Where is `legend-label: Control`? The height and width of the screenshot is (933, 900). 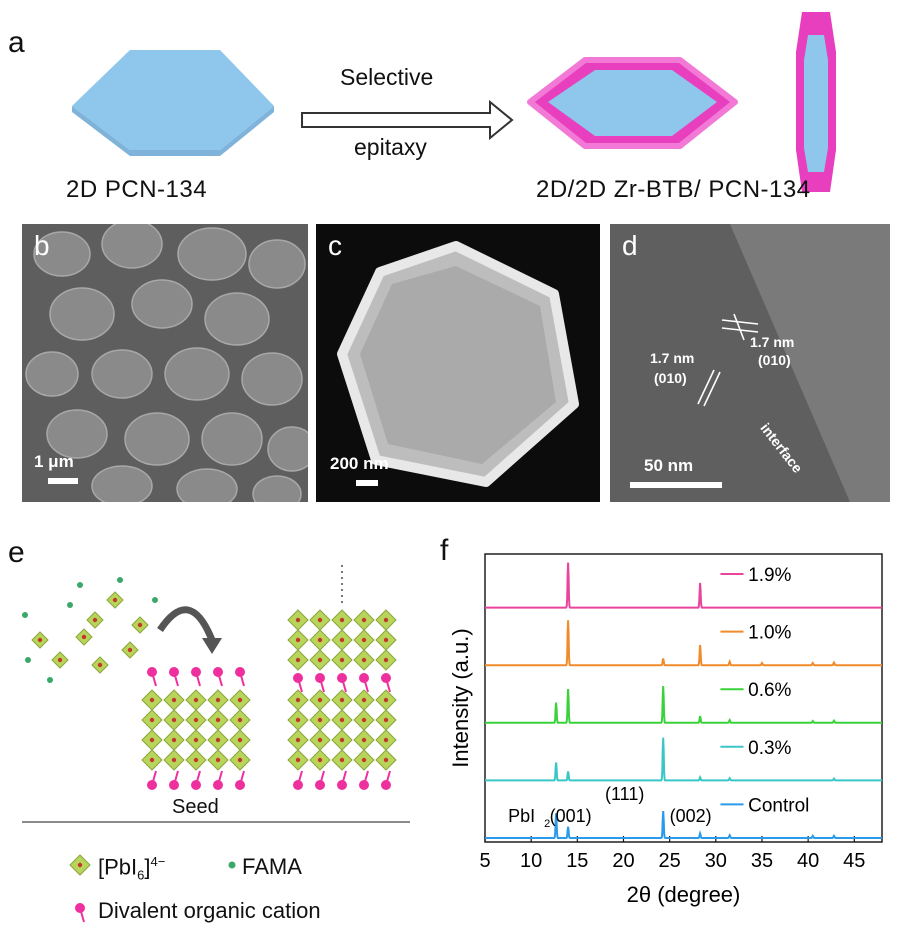 legend-label: Control is located at coordinates (778, 805).